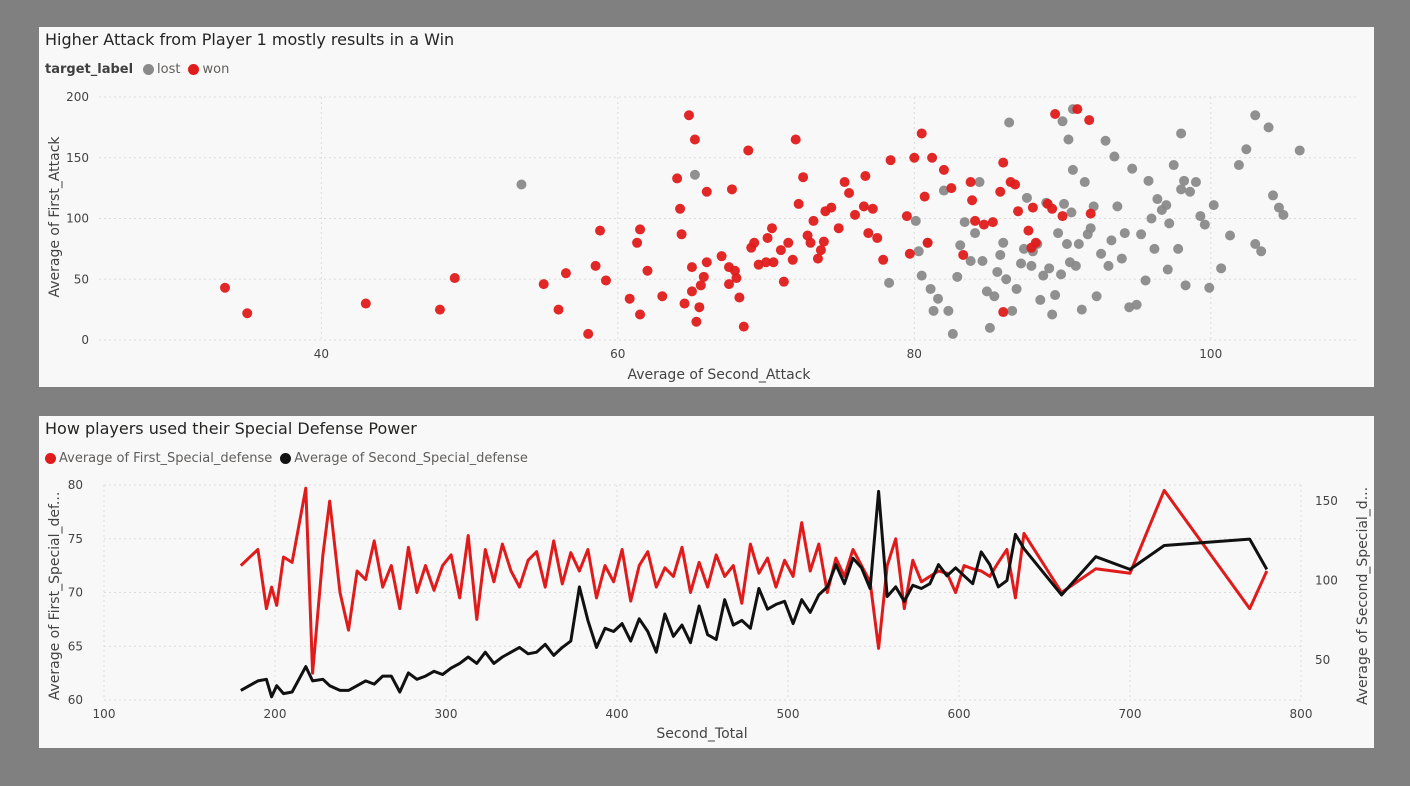  Describe the element at coordinates (75, 539) in the screenshot. I see `y-tick-label: 75` at that location.